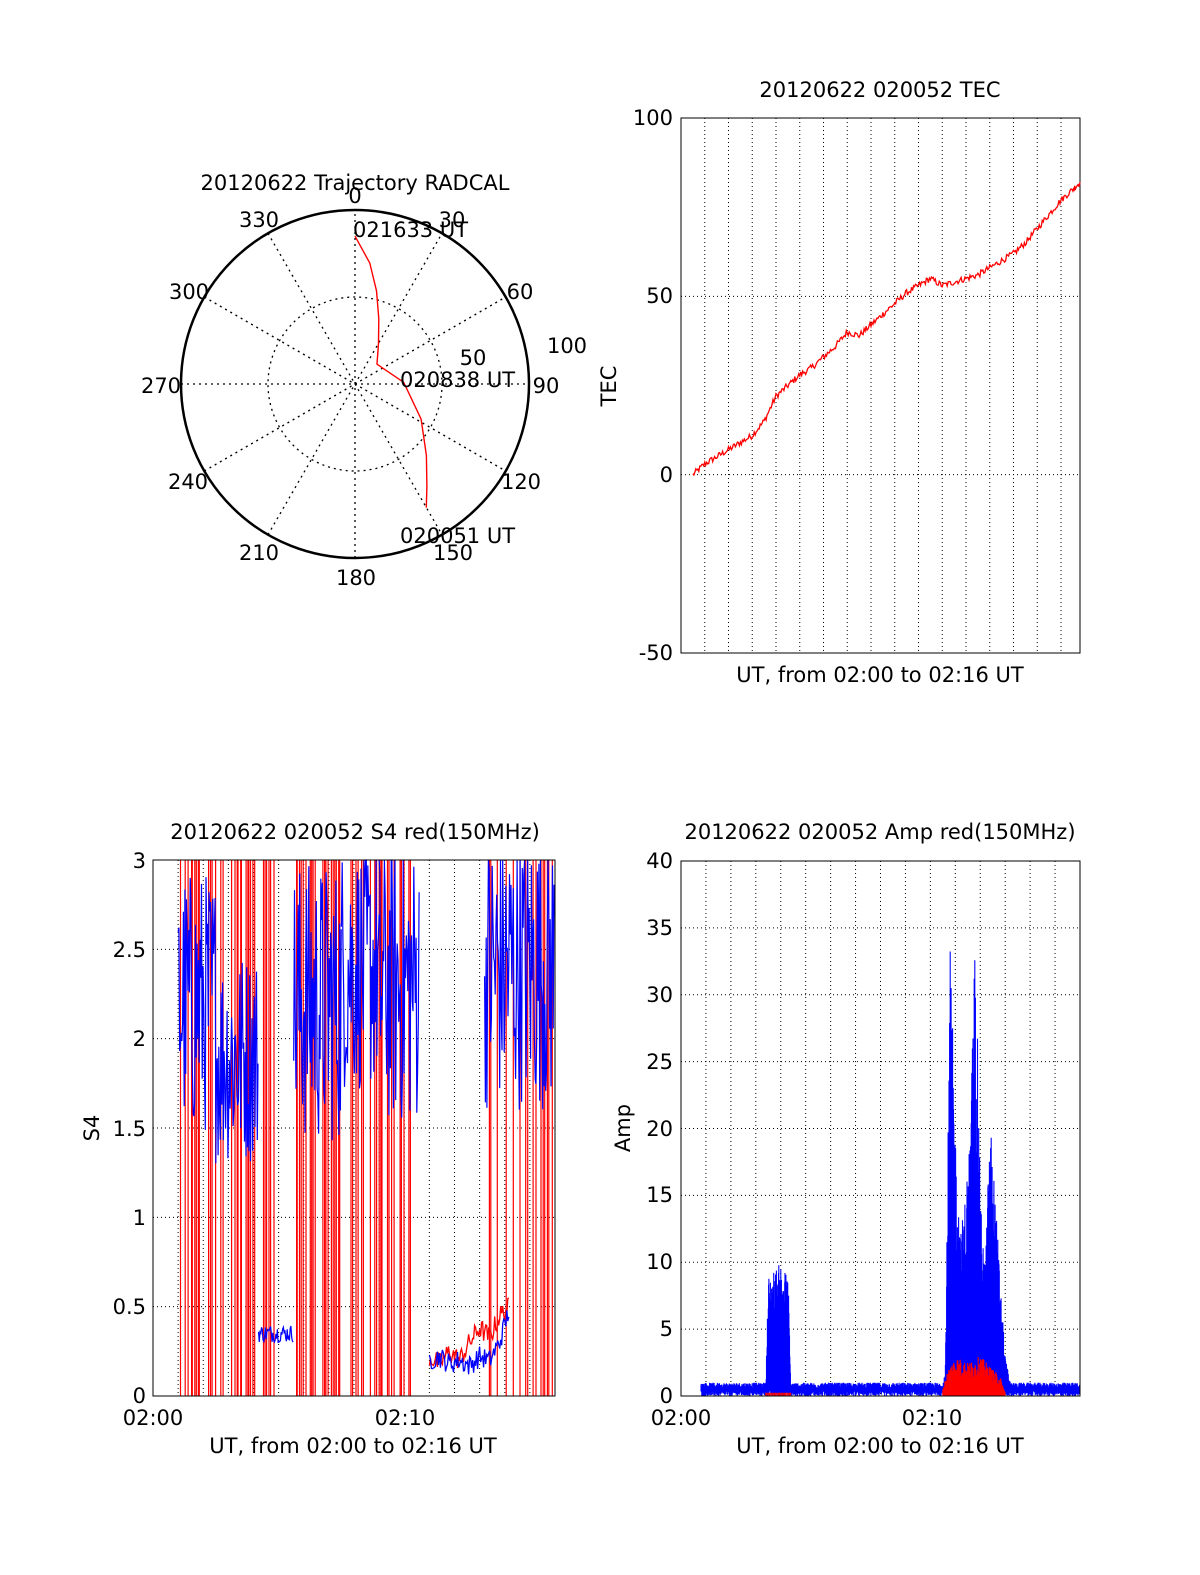 The image size is (1200, 1575). I want to click on polar-angle-label: 0, so click(354, 196).